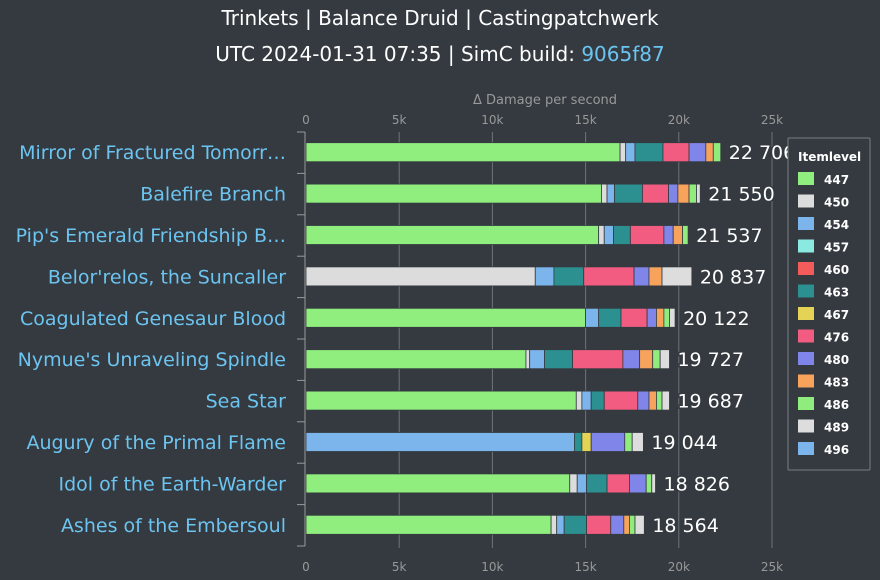  What do you see at coordinates (836, 203) in the screenshot?
I see `legend-item-450: 450` at bounding box center [836, 203].